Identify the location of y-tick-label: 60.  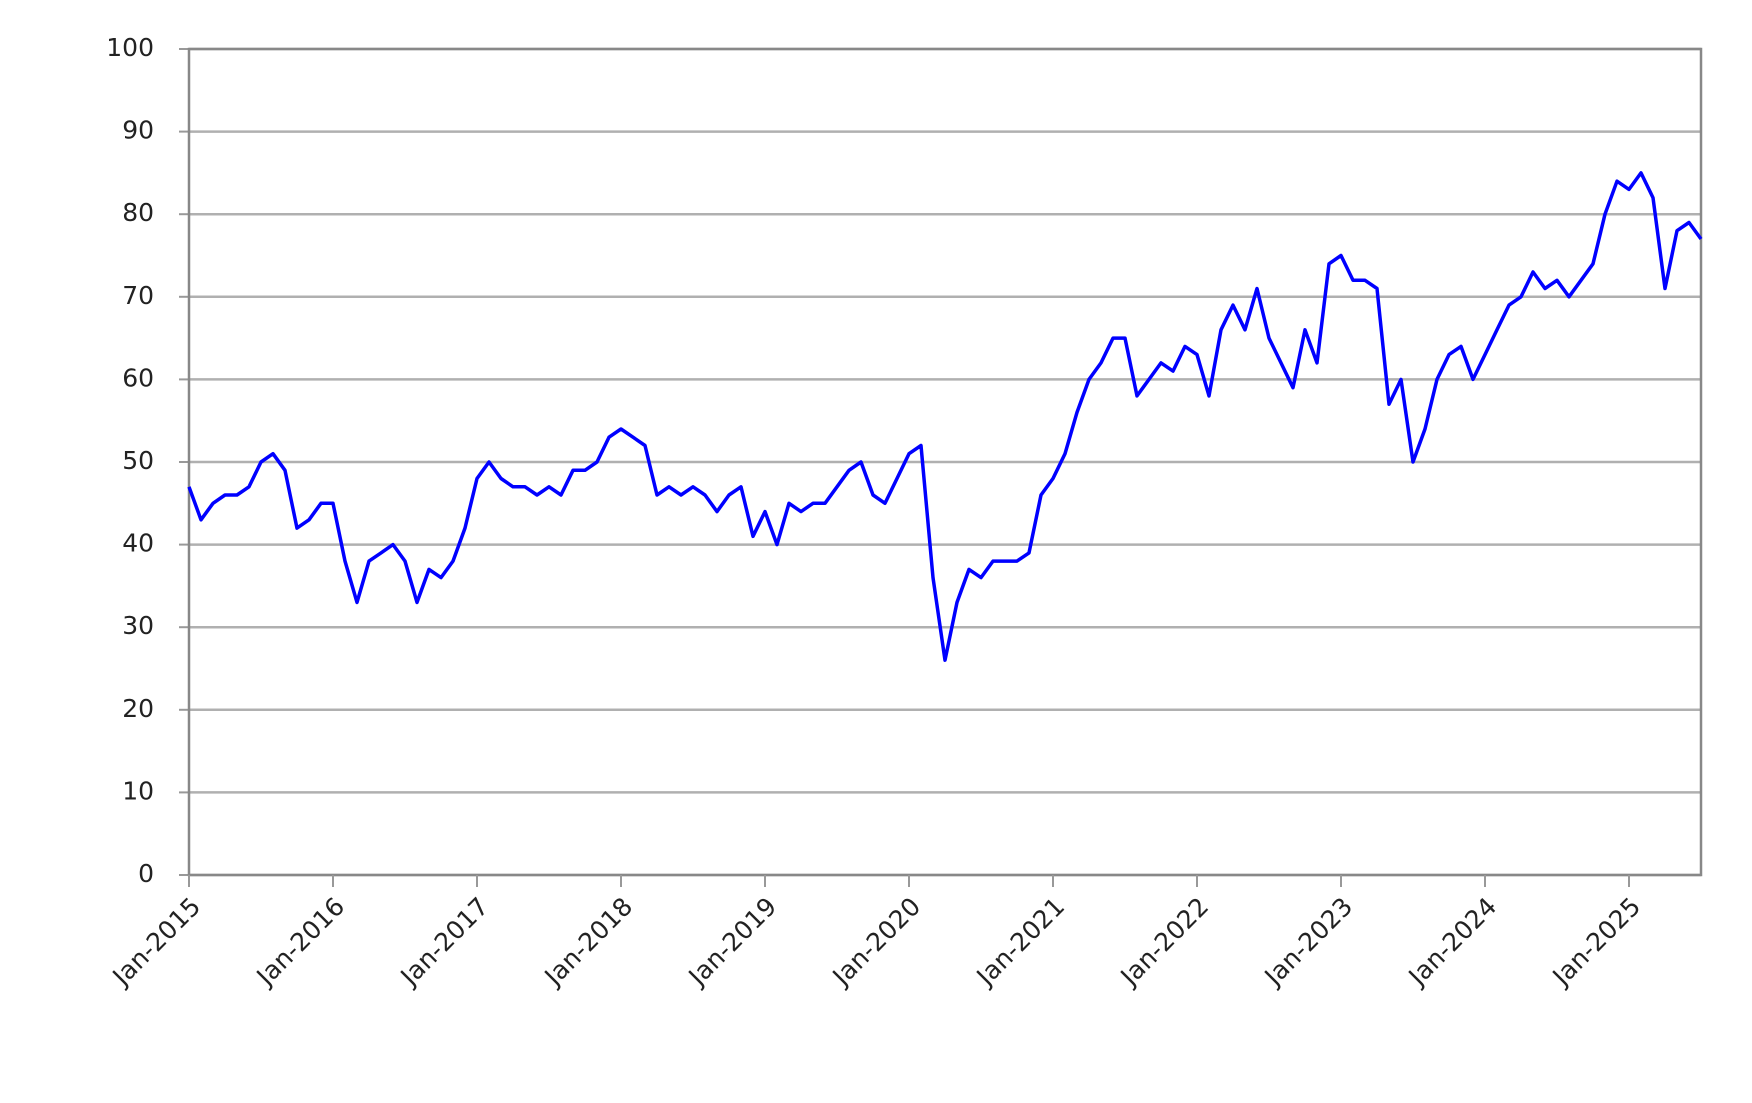
(138, 377).